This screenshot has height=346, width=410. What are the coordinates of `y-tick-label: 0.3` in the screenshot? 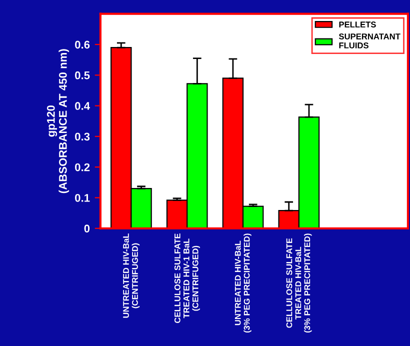 It's located at (82, 136).